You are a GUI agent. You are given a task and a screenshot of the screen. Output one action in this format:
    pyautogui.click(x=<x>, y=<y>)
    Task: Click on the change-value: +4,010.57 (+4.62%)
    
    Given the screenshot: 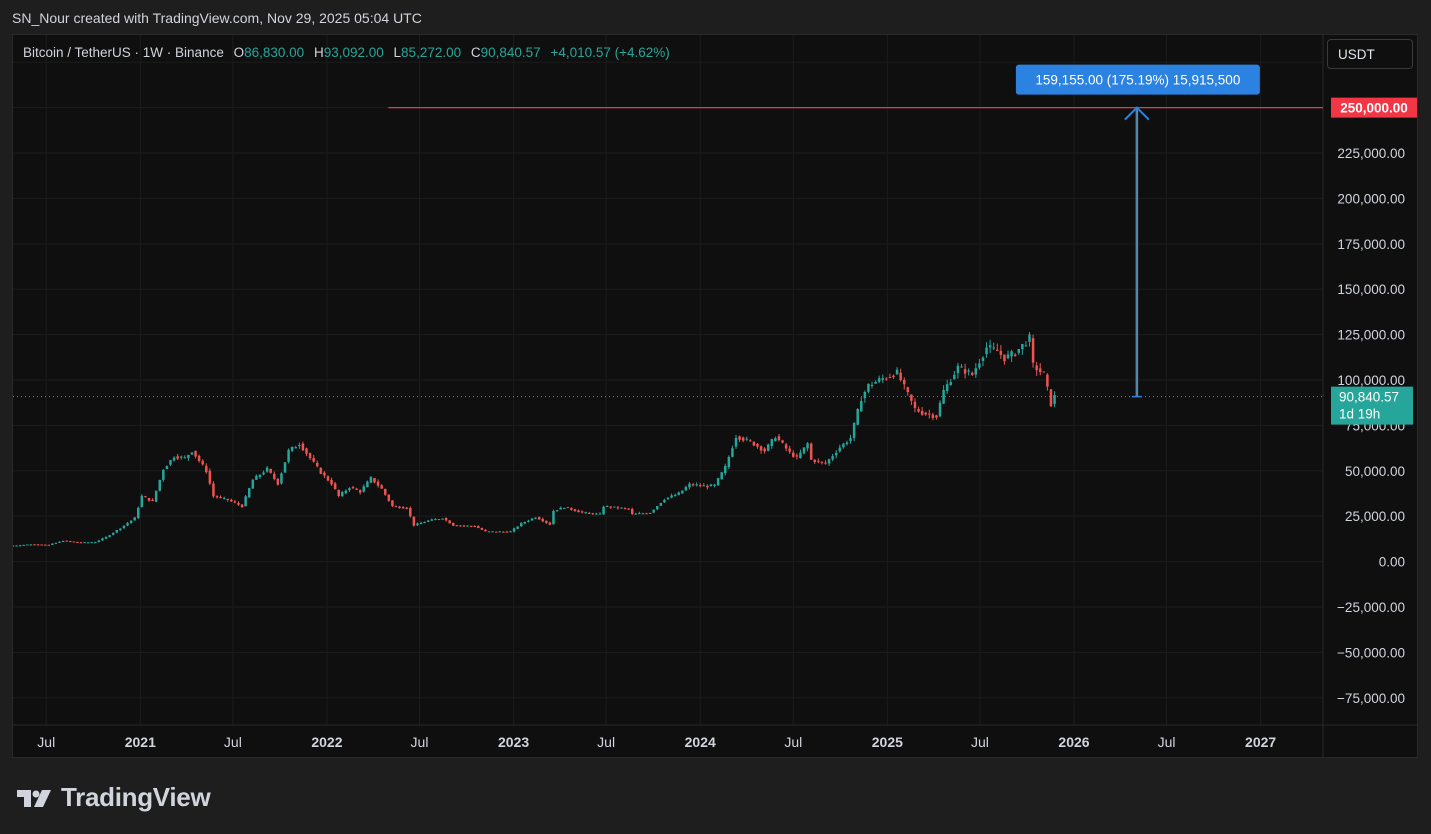 What is the action you would take?
    pyautogui.click(x=610, y=52)
    